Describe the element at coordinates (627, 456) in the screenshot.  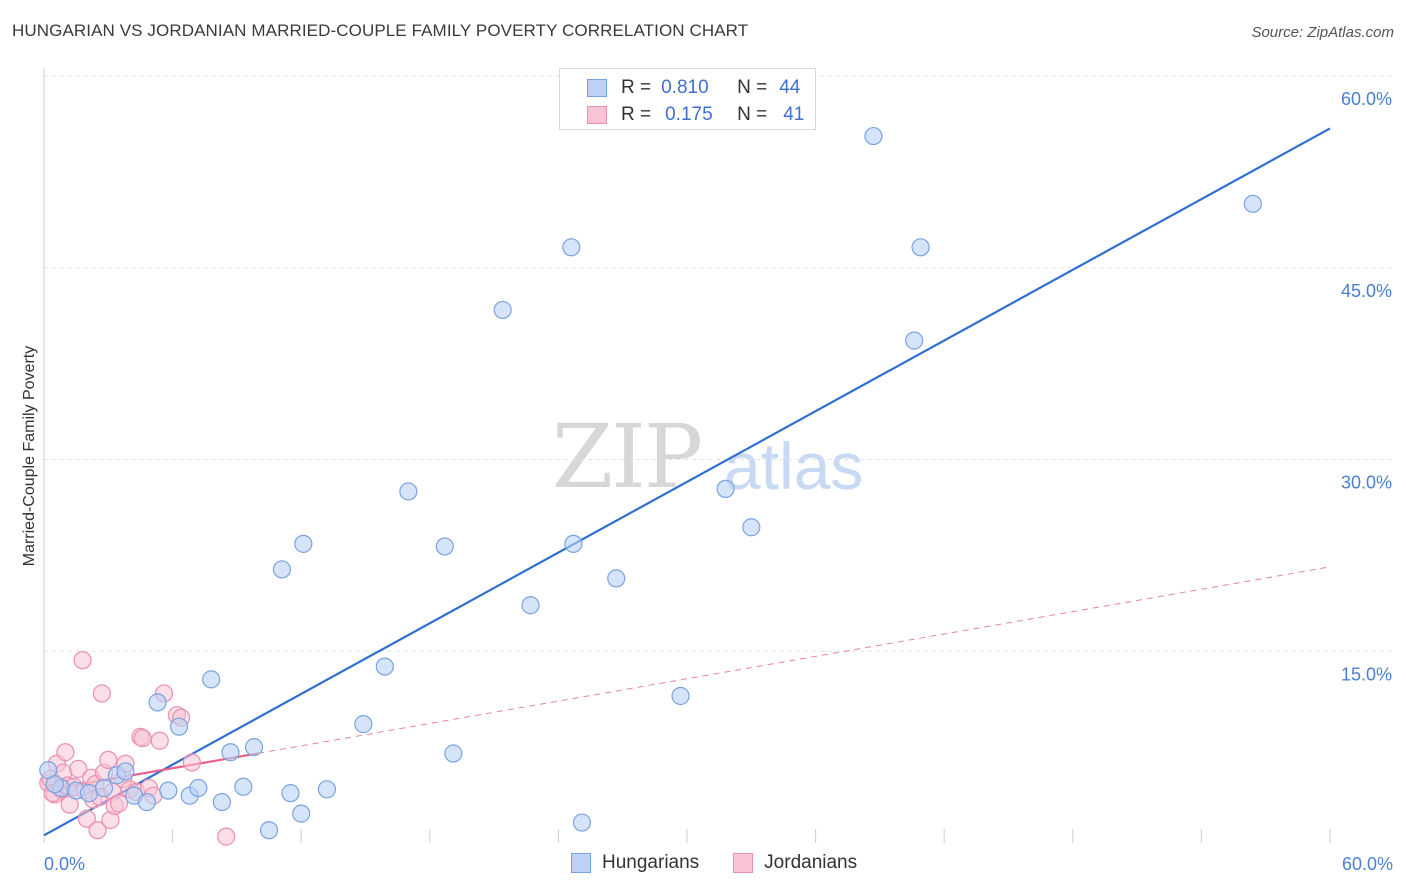
I see `watermark-zip: ZIP` at that location.